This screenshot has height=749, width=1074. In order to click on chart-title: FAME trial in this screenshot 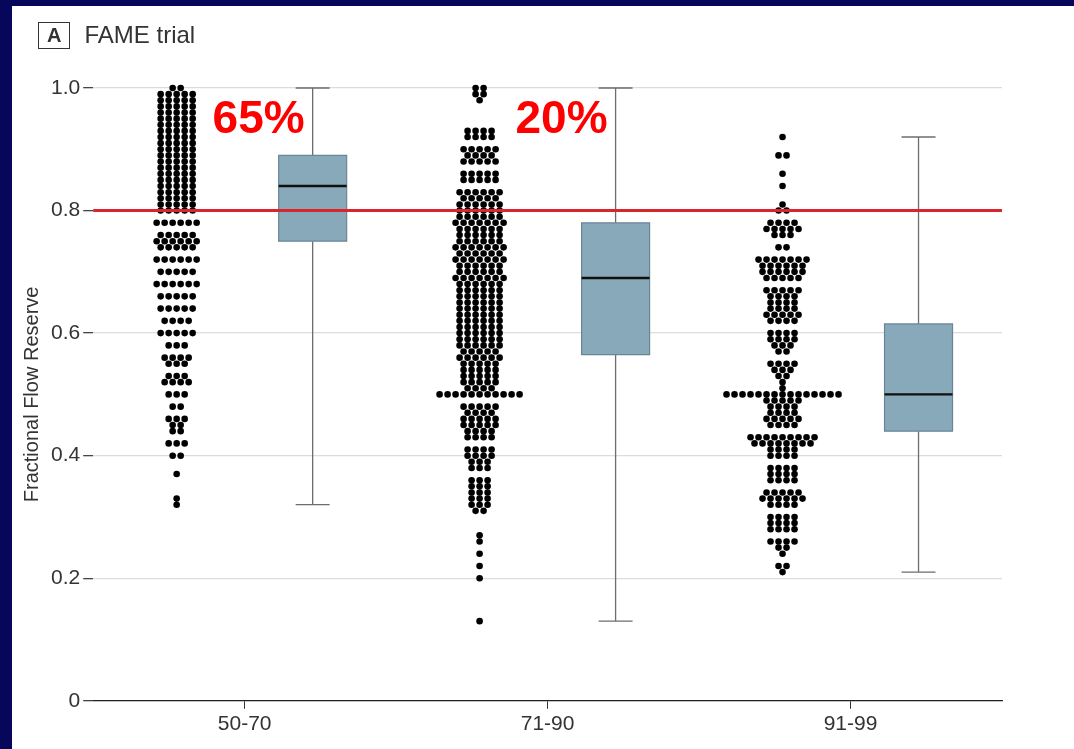, I will do `click(140, 35)`.